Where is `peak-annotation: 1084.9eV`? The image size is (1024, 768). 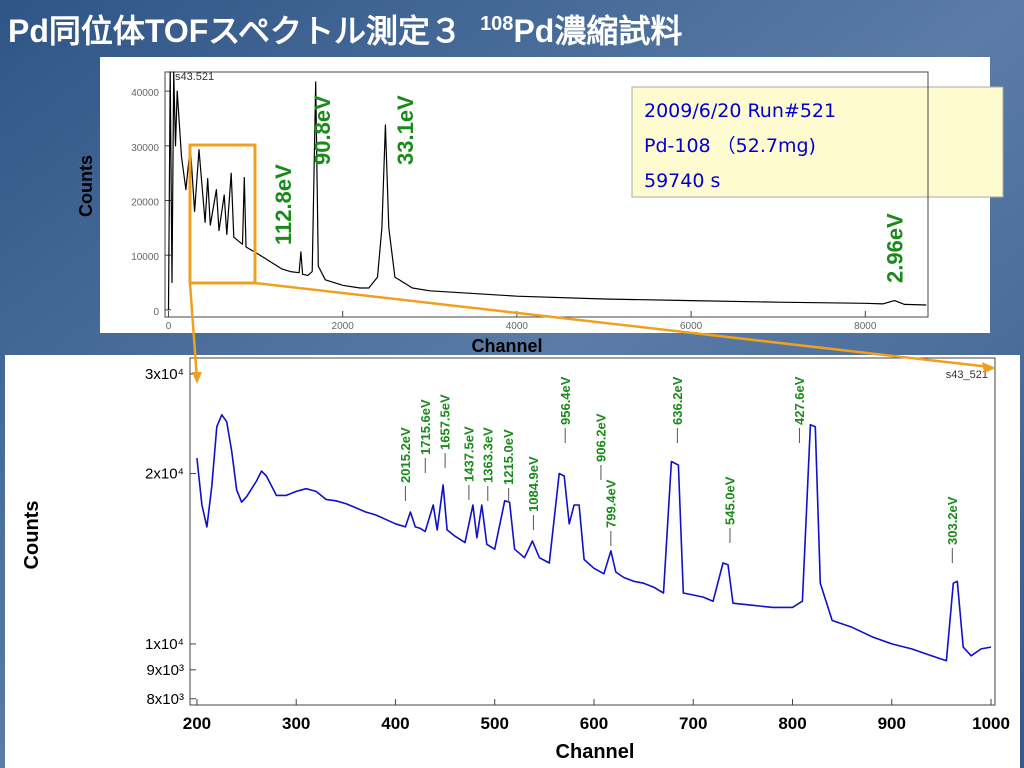 peak-annotation: 1084.9eV is located at coordinates (533, 484).